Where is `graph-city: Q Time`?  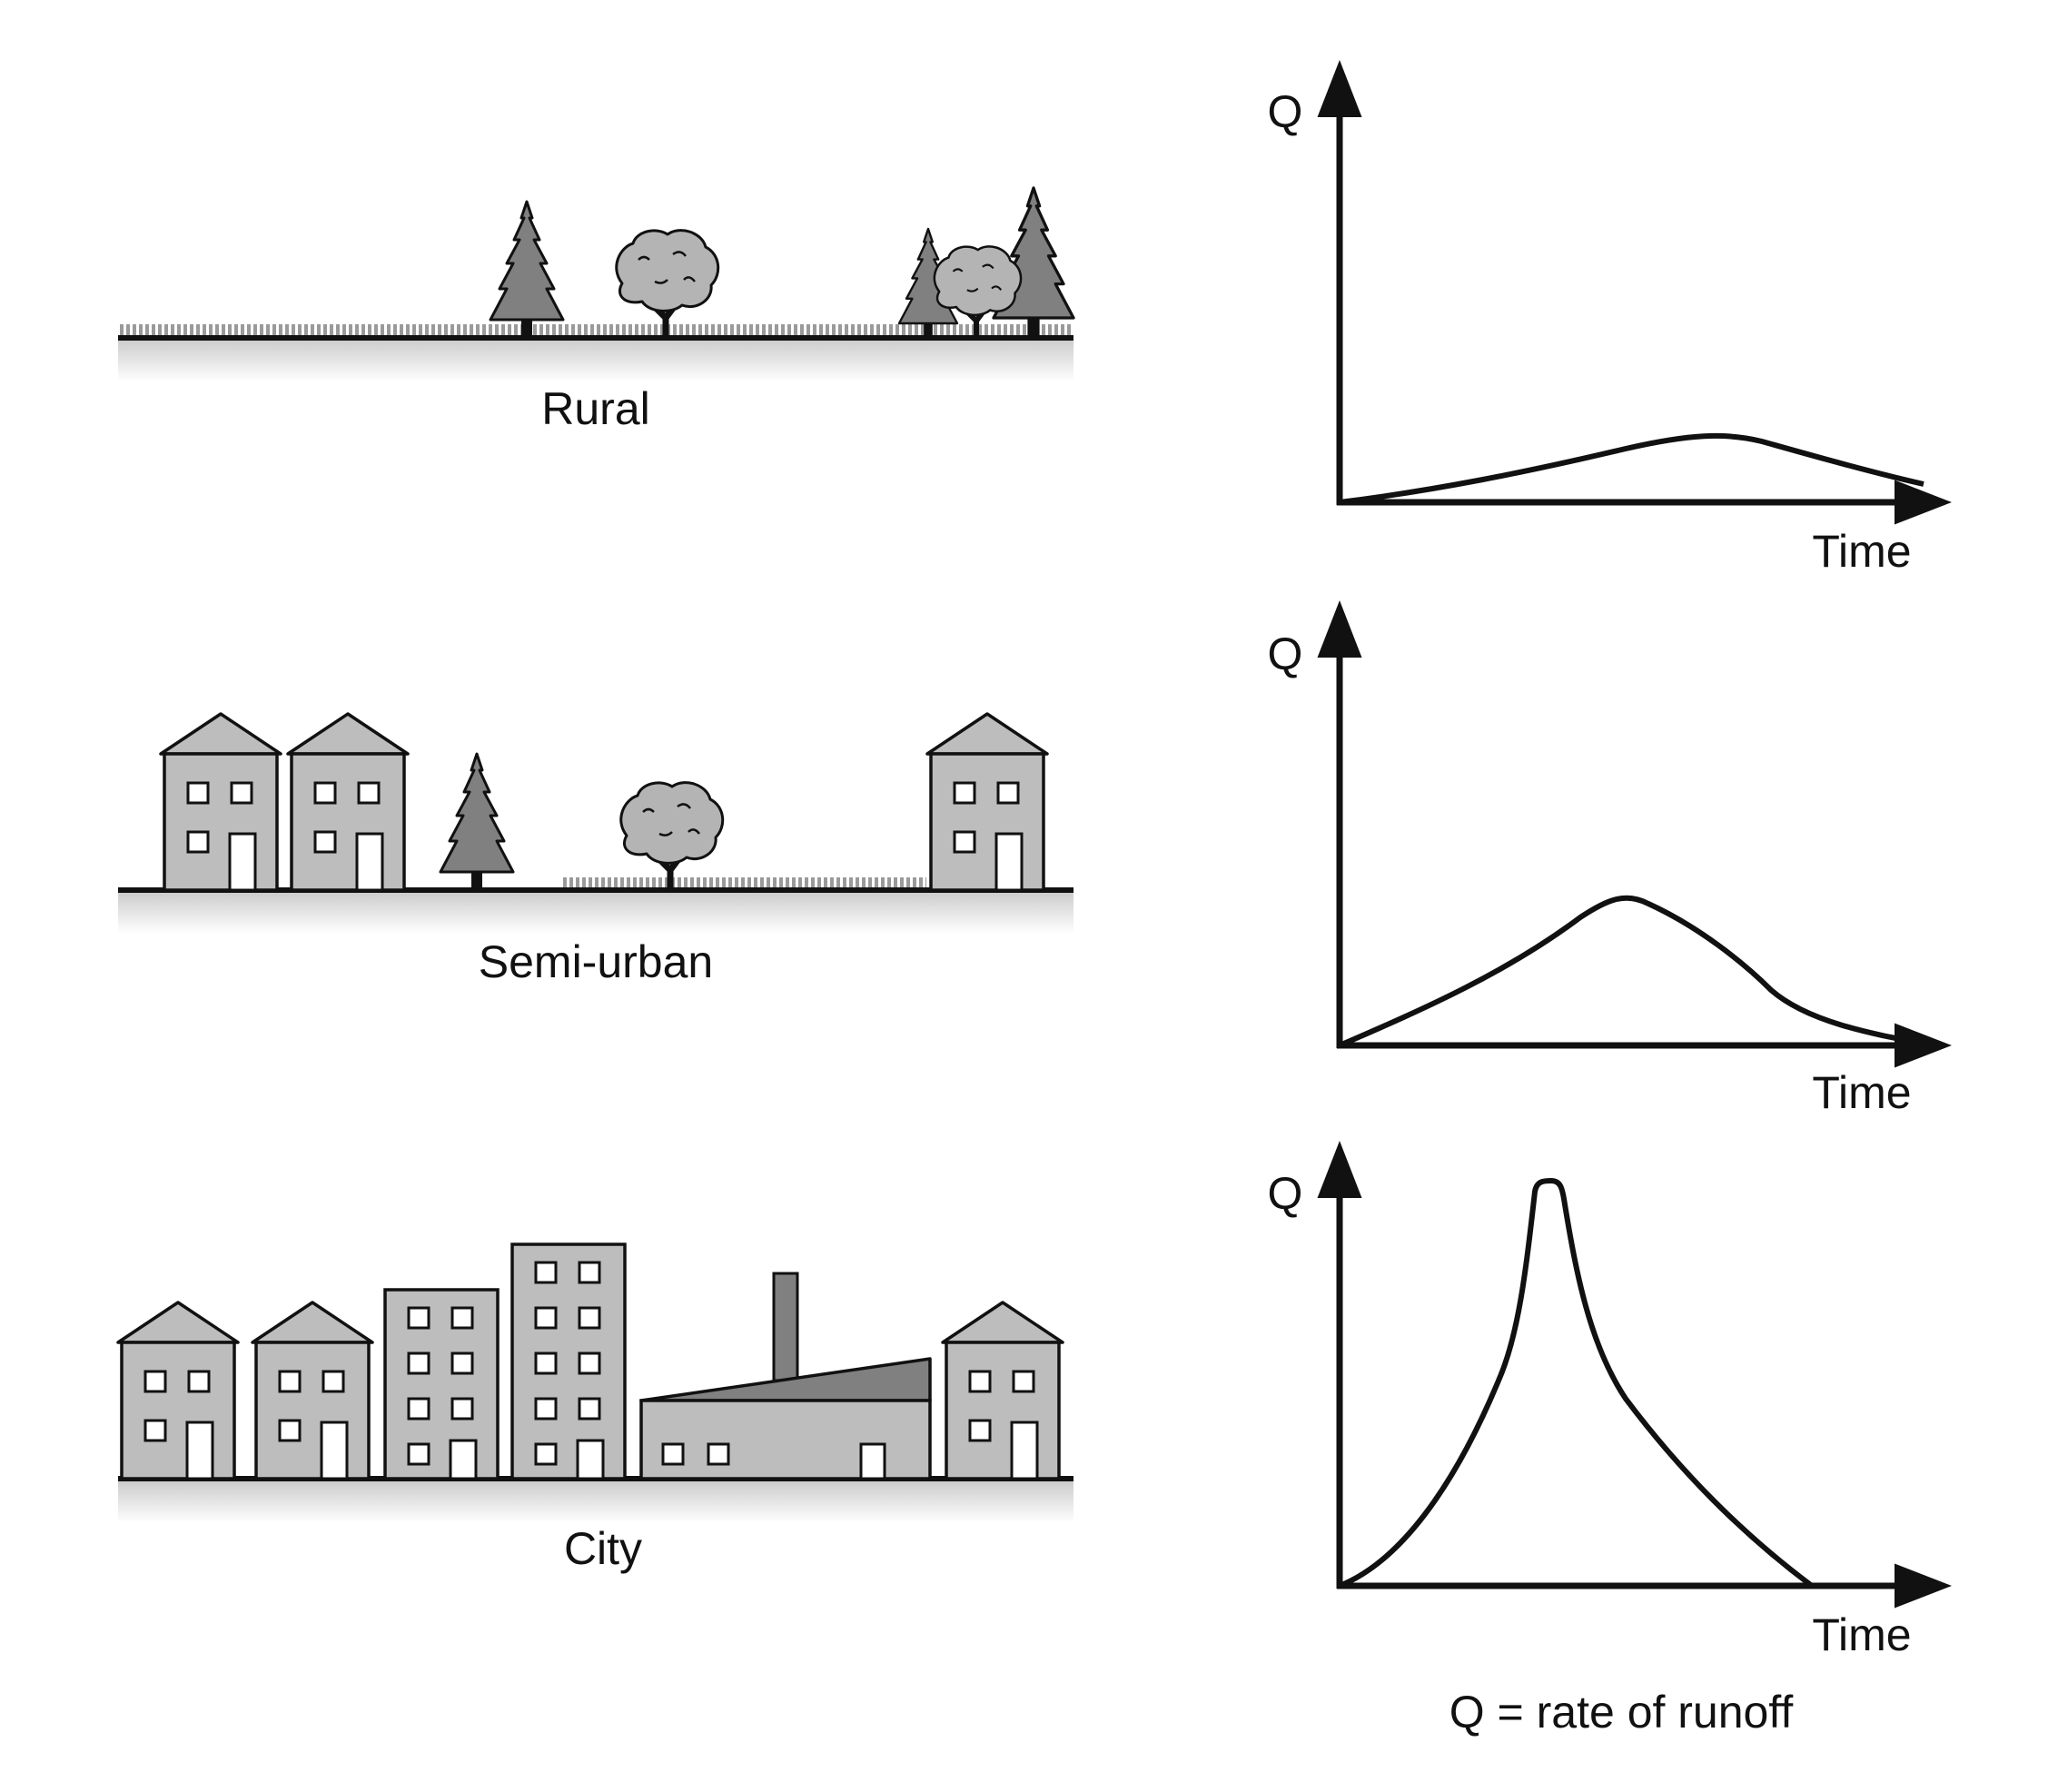 graph-city: Q Time is located at coordinates (1610, 1400).